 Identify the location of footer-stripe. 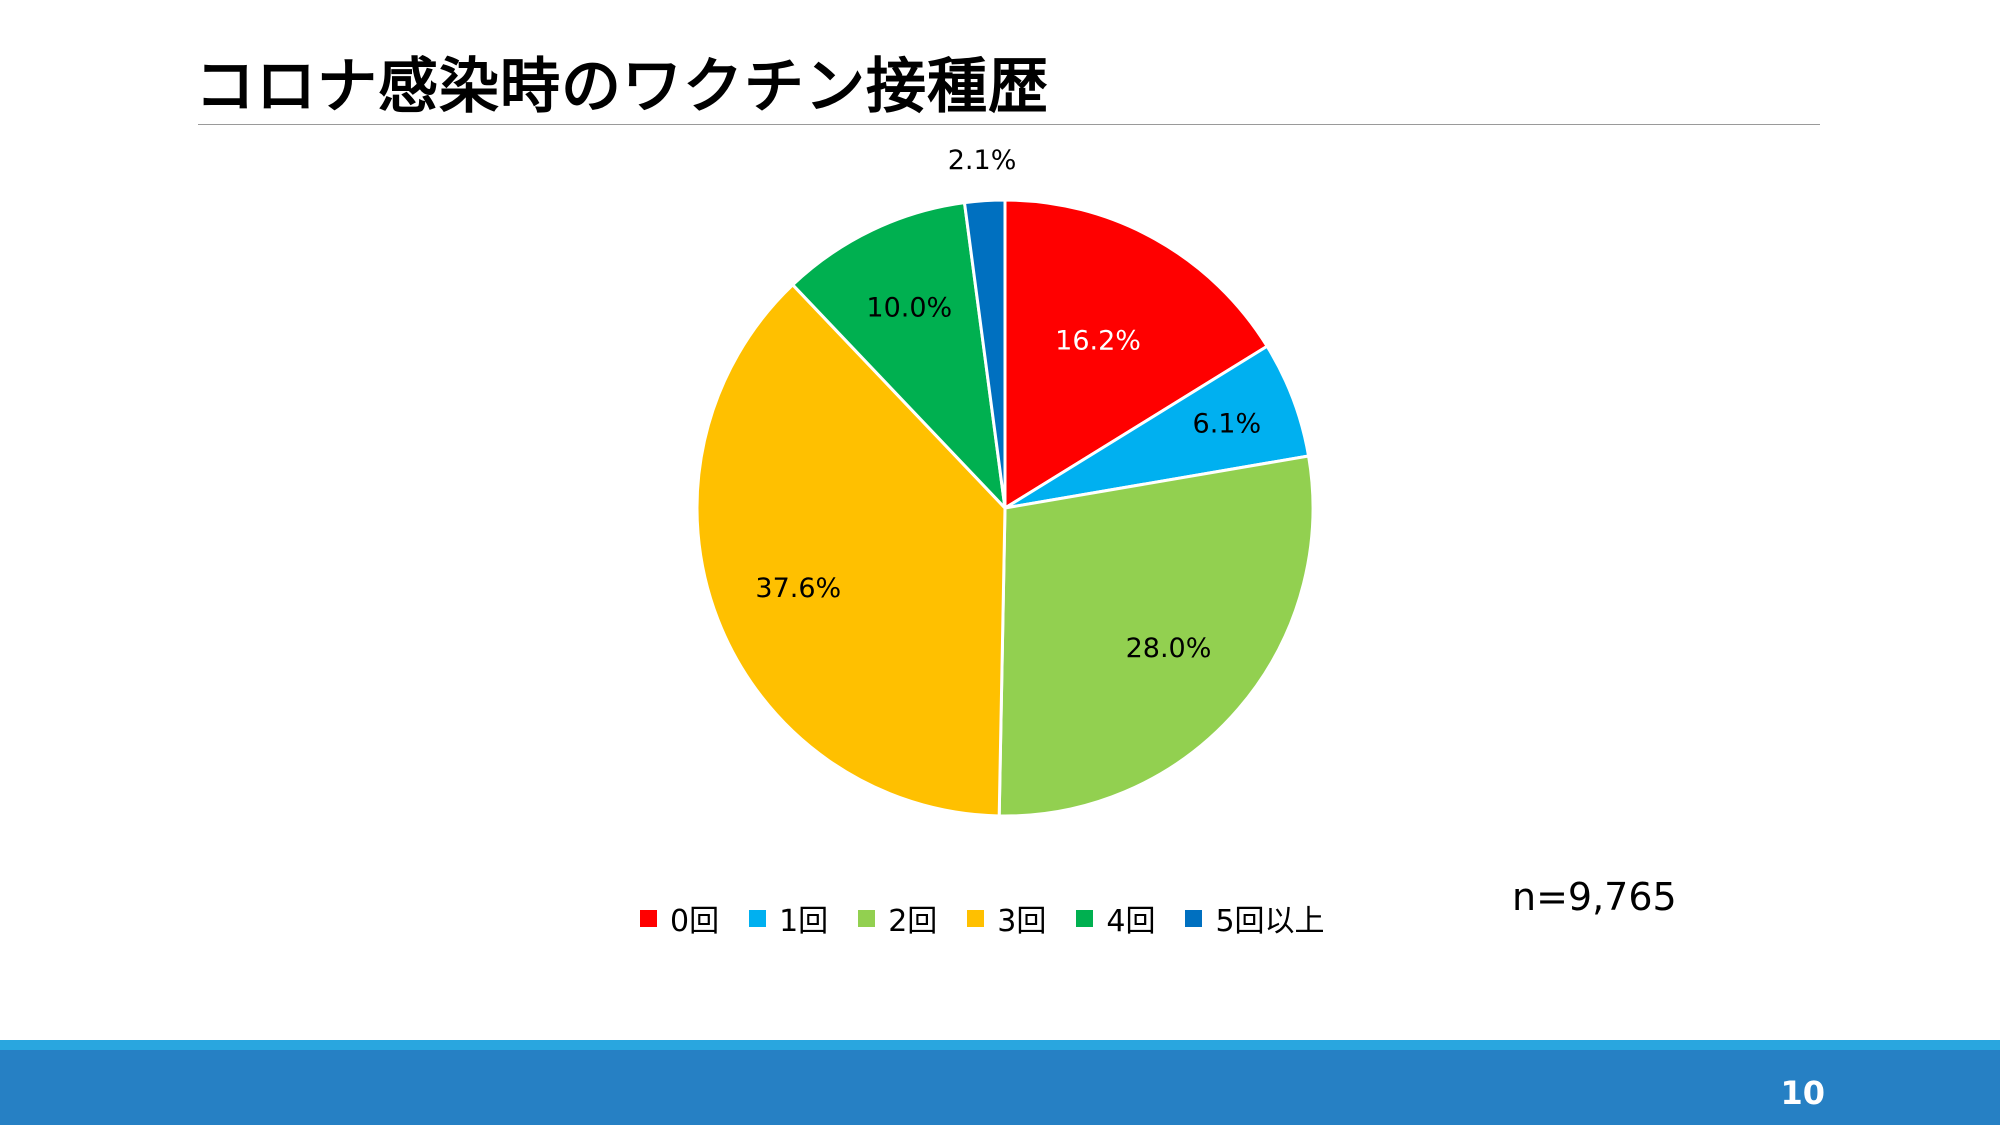
(1000, 1045).